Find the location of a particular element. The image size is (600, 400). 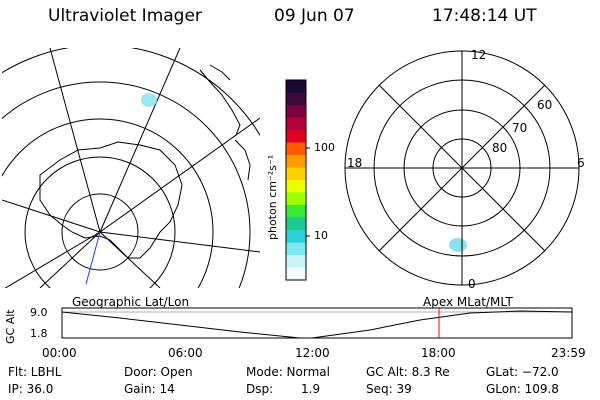

mlt-label-12: 12 is located at coordinates (479, 55).